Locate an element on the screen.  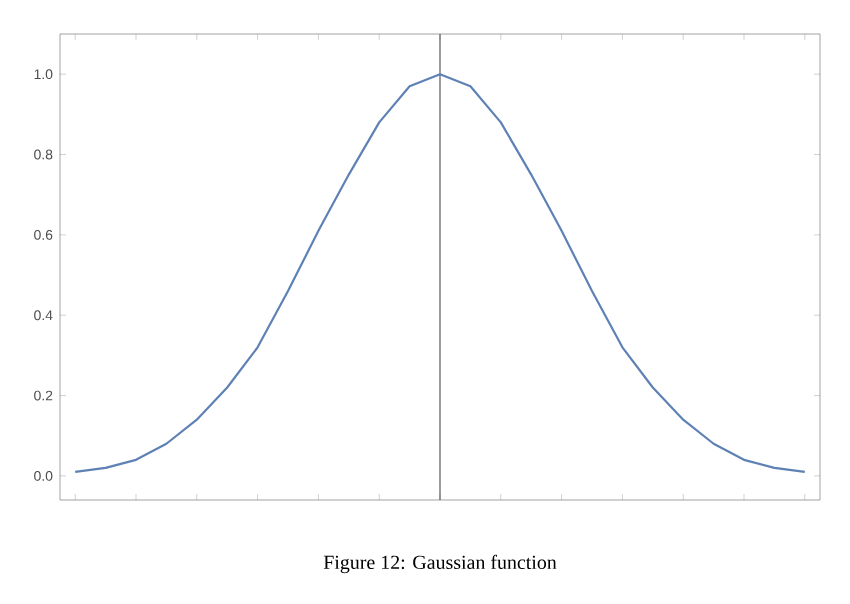
caption: Figure 12: Gaussian function is located at coordinates (440, 564).